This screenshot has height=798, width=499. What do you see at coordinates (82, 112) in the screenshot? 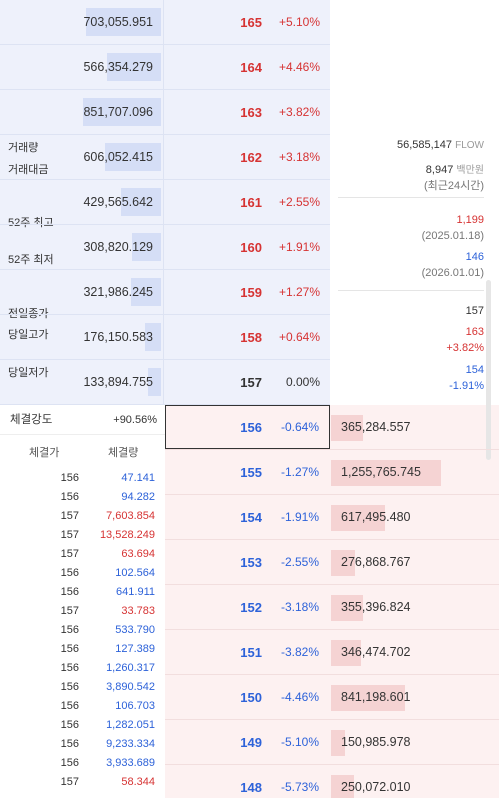
I see `ask-qty-cell: 851,707.096` at bounding box center [82, 112].